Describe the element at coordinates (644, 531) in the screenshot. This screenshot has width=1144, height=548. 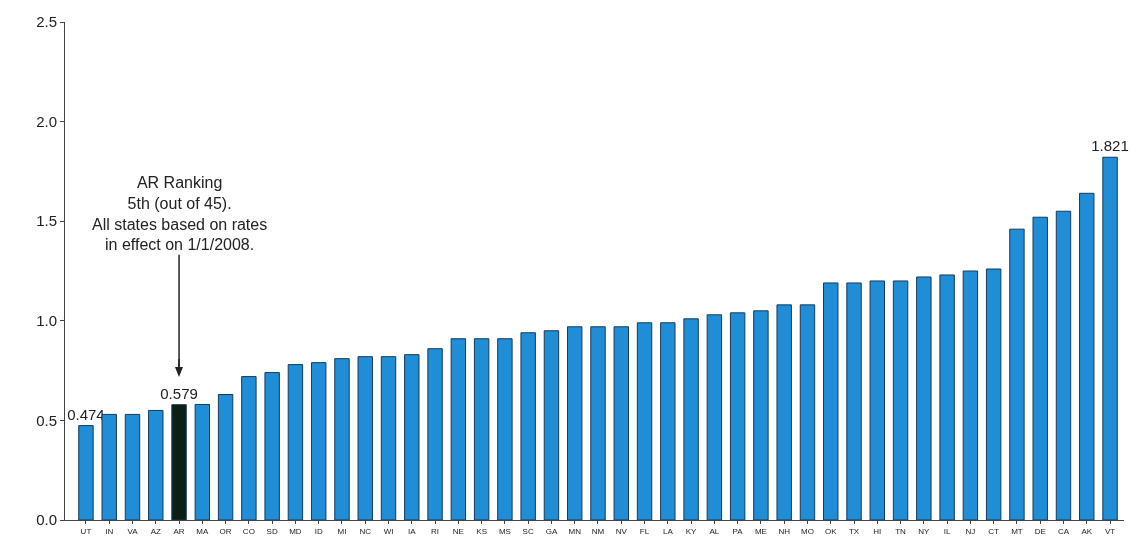
I see `x-tick-label: FL` at that location.